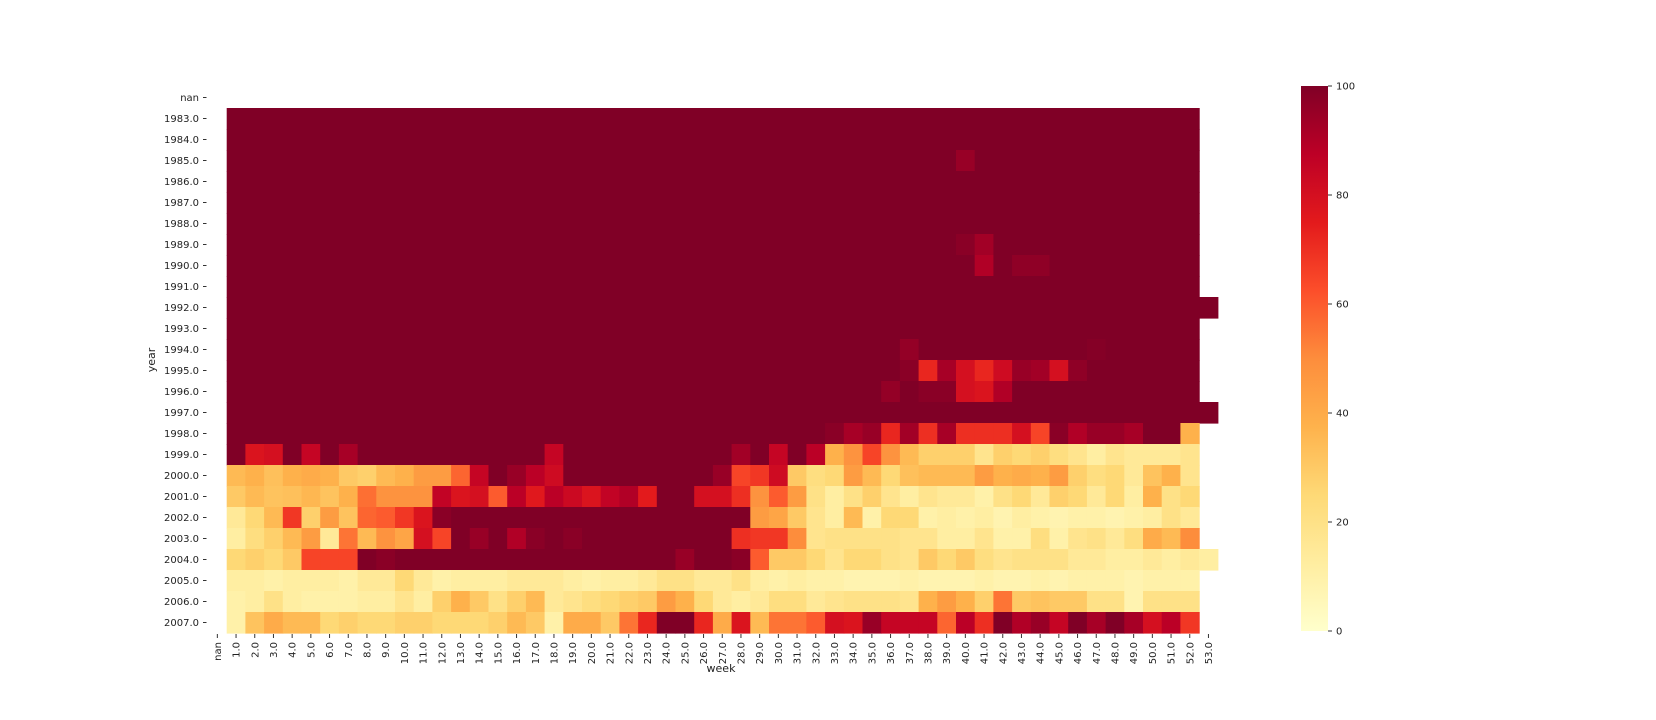 The image size is (1656, 720). I want to click on y-tick-label: 1986.0, so click(181, 182).